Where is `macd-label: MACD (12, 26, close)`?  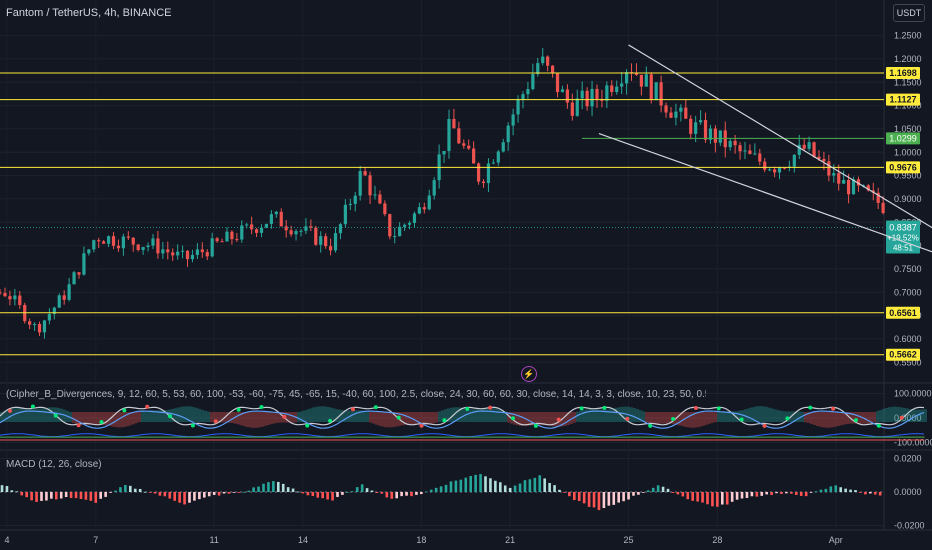 macd-label: MACD (12, 26, close) is located at coordinates (54, 464).